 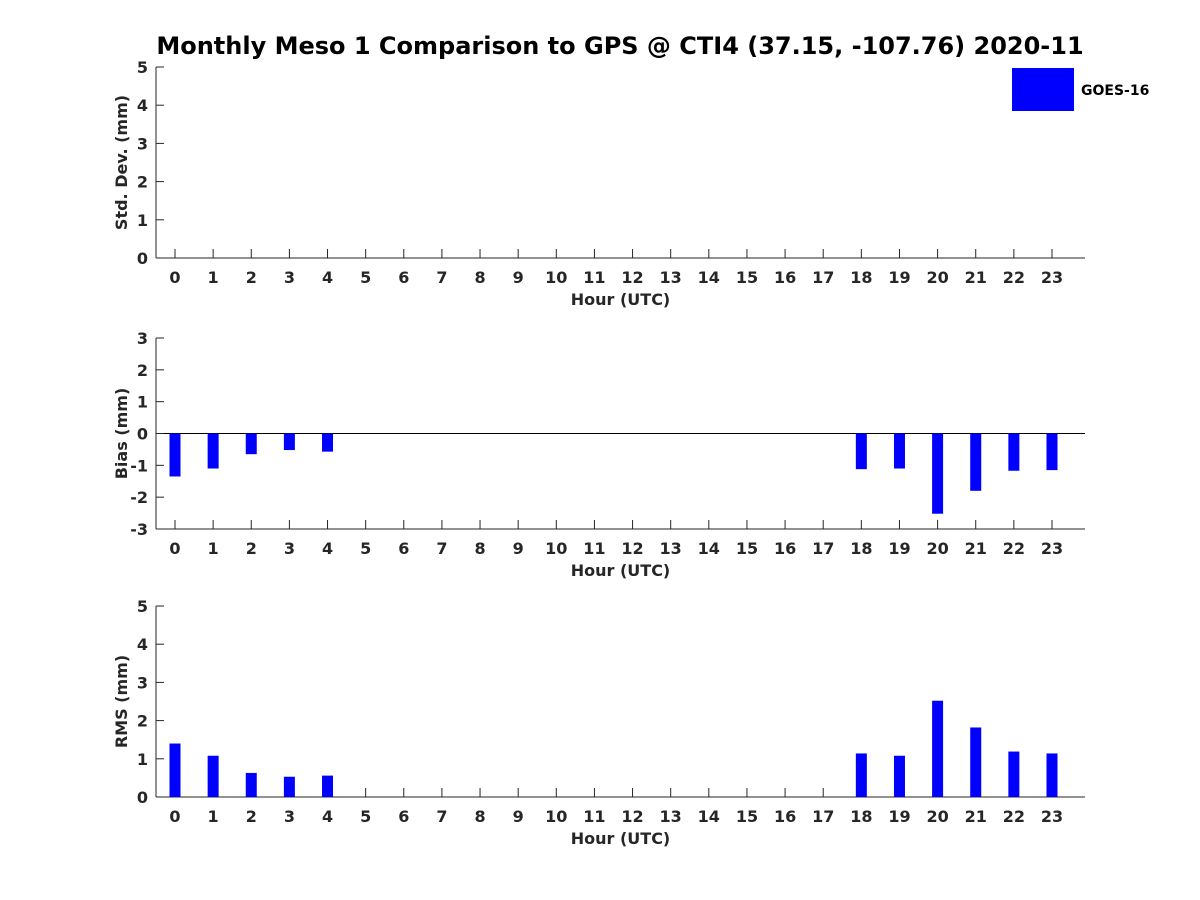 I want to click on y-axis-label: Bias (mm), so click(x=121, y=434).